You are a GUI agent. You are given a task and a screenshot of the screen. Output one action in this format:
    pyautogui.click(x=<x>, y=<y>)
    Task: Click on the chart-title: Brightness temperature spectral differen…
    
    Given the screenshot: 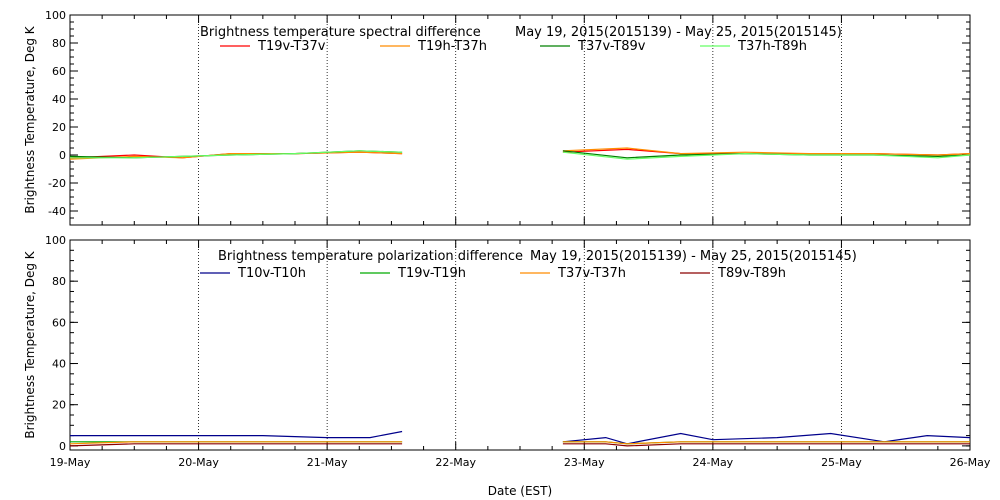 What is the action you would take?
    pyautogui.click(x=340, y=32)
    